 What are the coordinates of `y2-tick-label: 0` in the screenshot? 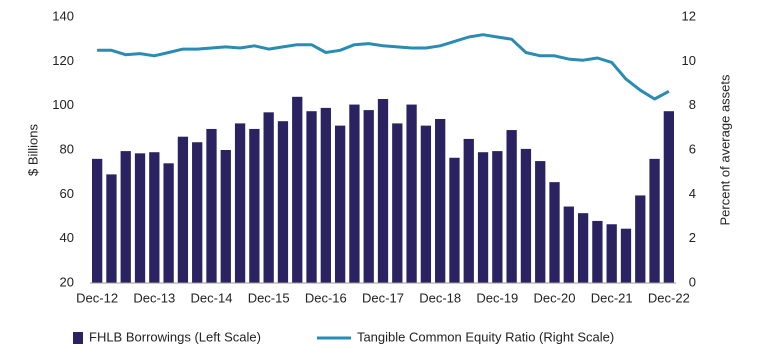 It's located at (692, 281).